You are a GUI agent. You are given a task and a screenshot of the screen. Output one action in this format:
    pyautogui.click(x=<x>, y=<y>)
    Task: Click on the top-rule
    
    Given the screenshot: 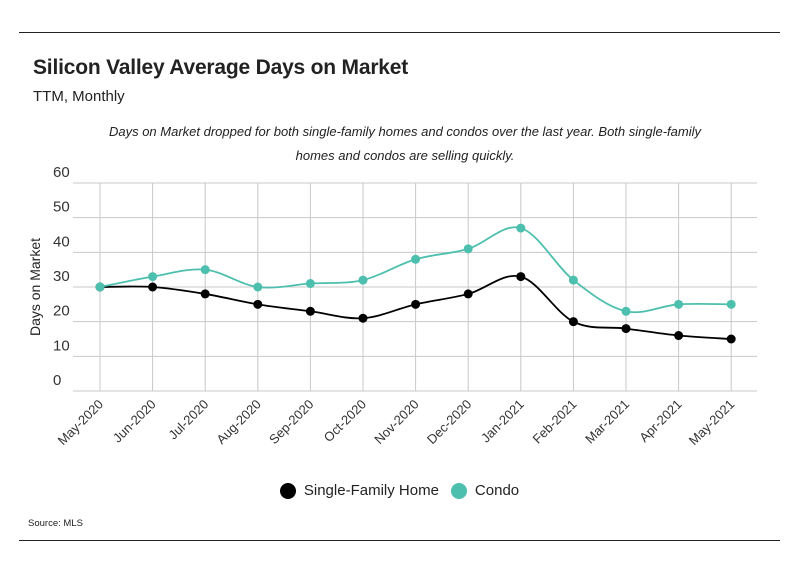 What is the action you would take?
    pyautogui.click(x=399, y=32)
    